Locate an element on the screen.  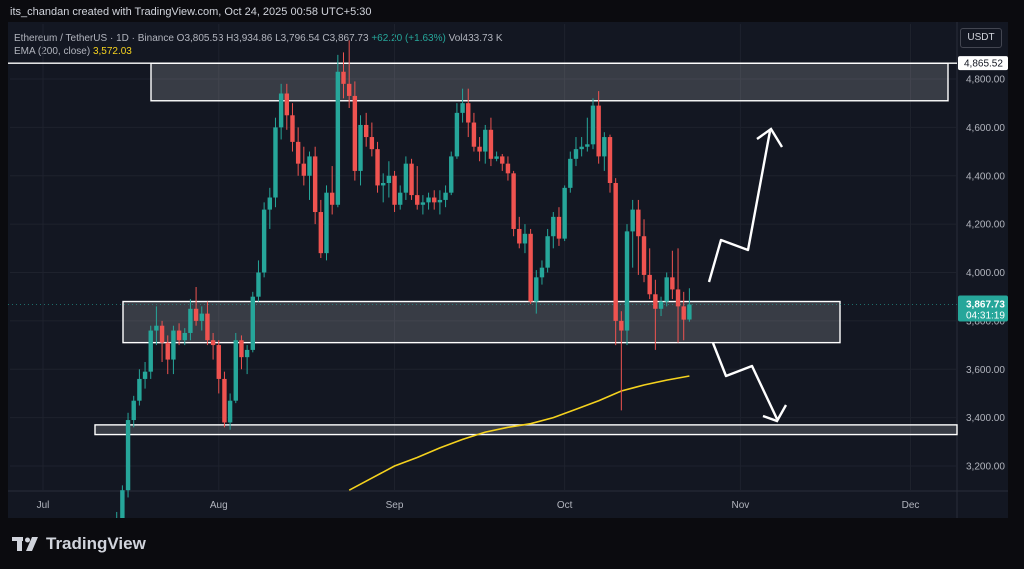
bearish-arrowhead is located at coordinates (775, 413).